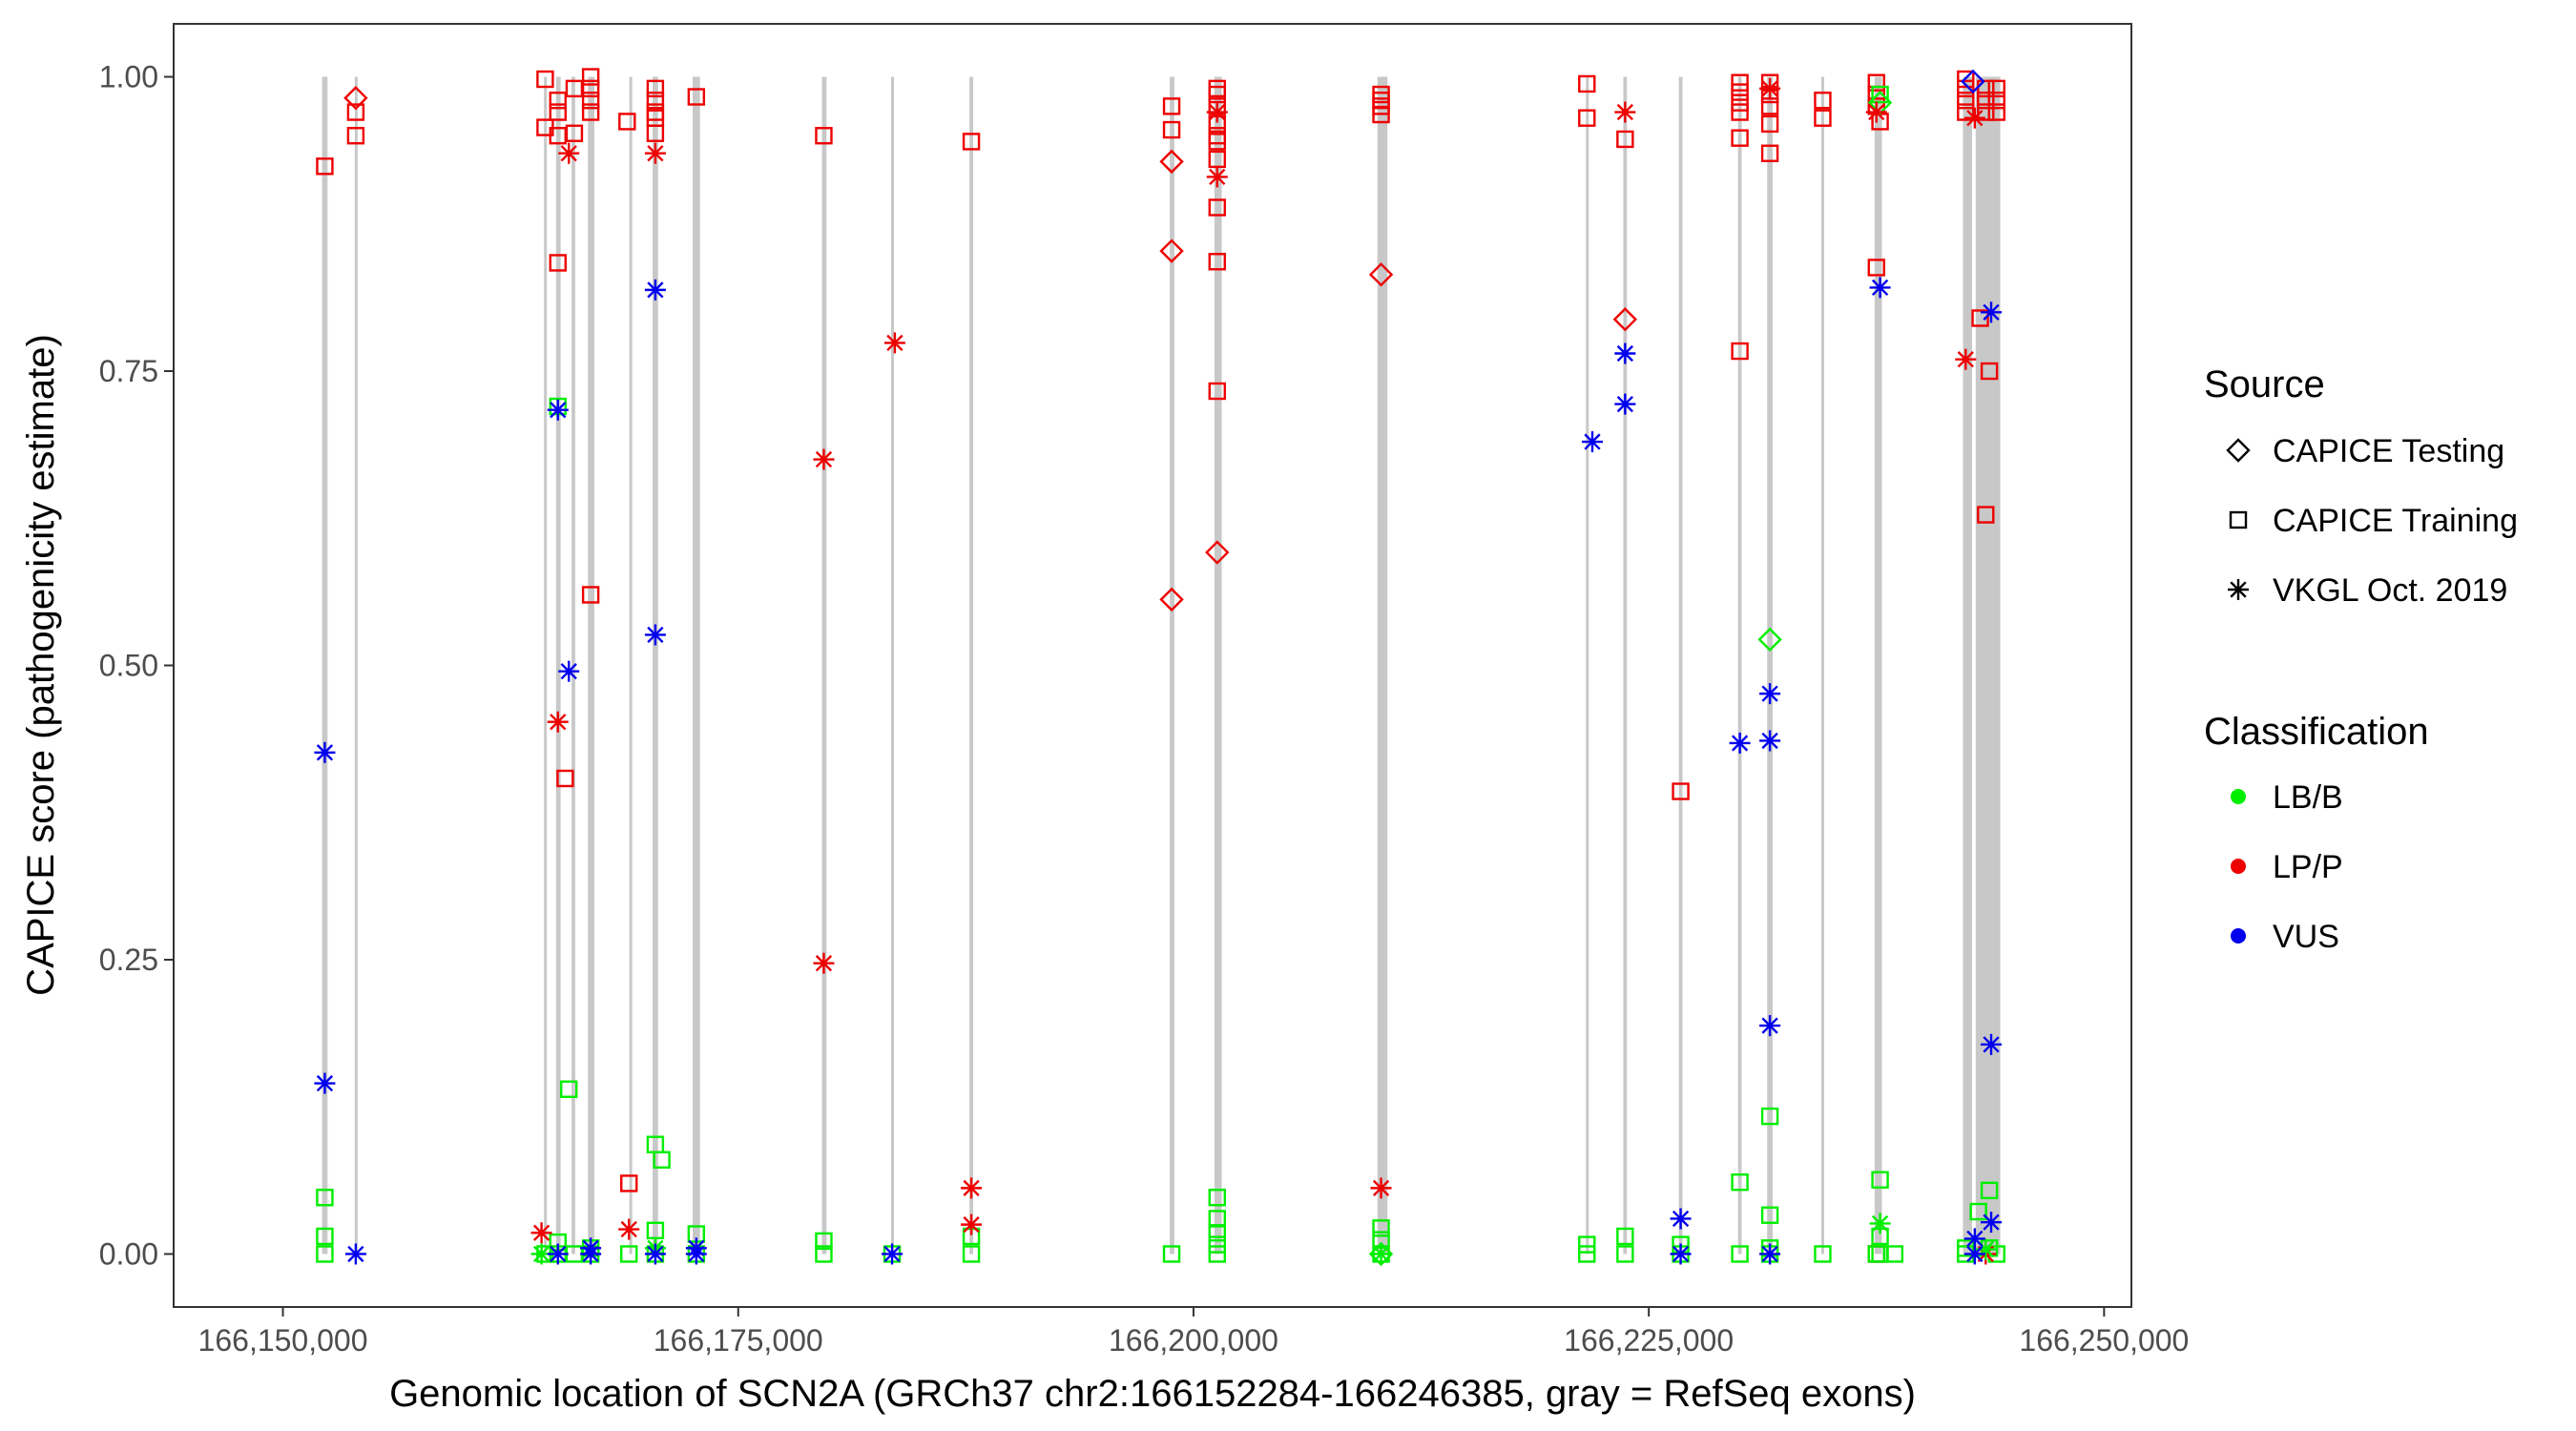 This screenshot has width=2576, height=1431. Describe the element at coordinates (2390, 590) in the screenshot. I see `legend-source-label-2: VKGL Oct. 2019` at that location.